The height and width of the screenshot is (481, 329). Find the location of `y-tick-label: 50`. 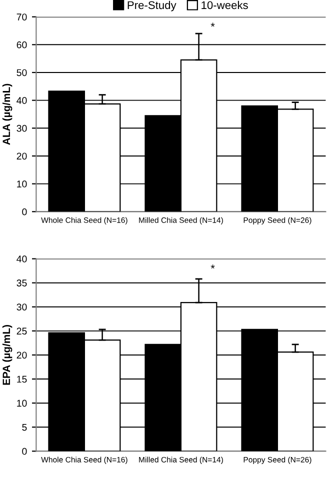

y-tick-label: 50 is located at coordinates (21, 72).